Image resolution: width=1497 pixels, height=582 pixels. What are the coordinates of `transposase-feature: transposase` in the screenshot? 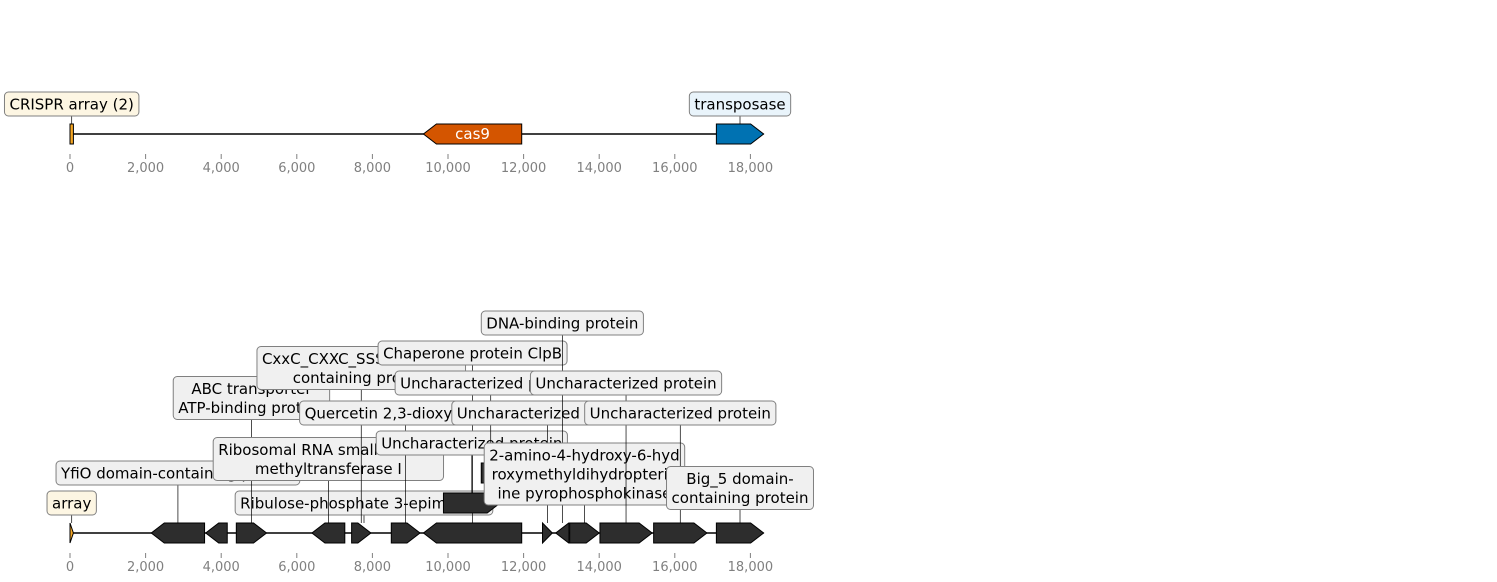 It's located at (740, 118).